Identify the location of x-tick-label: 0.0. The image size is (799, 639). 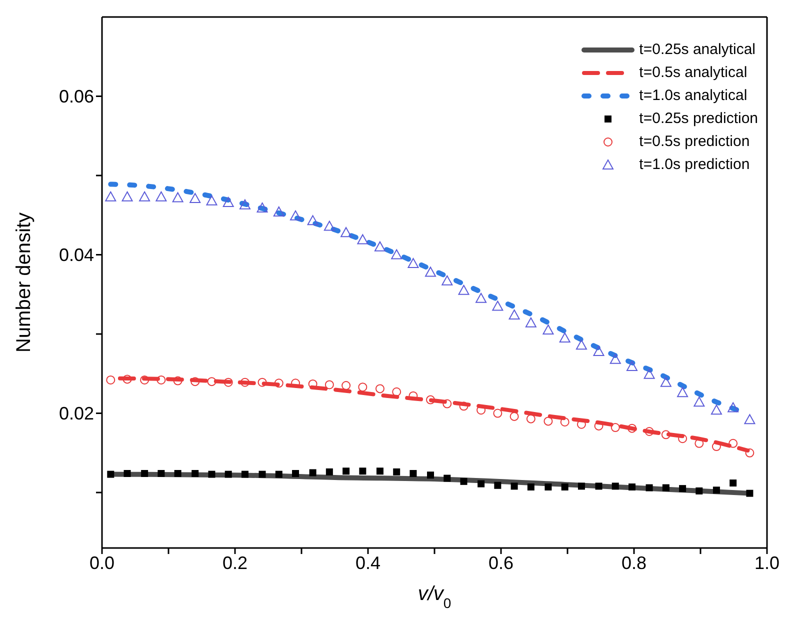
(102, 562).